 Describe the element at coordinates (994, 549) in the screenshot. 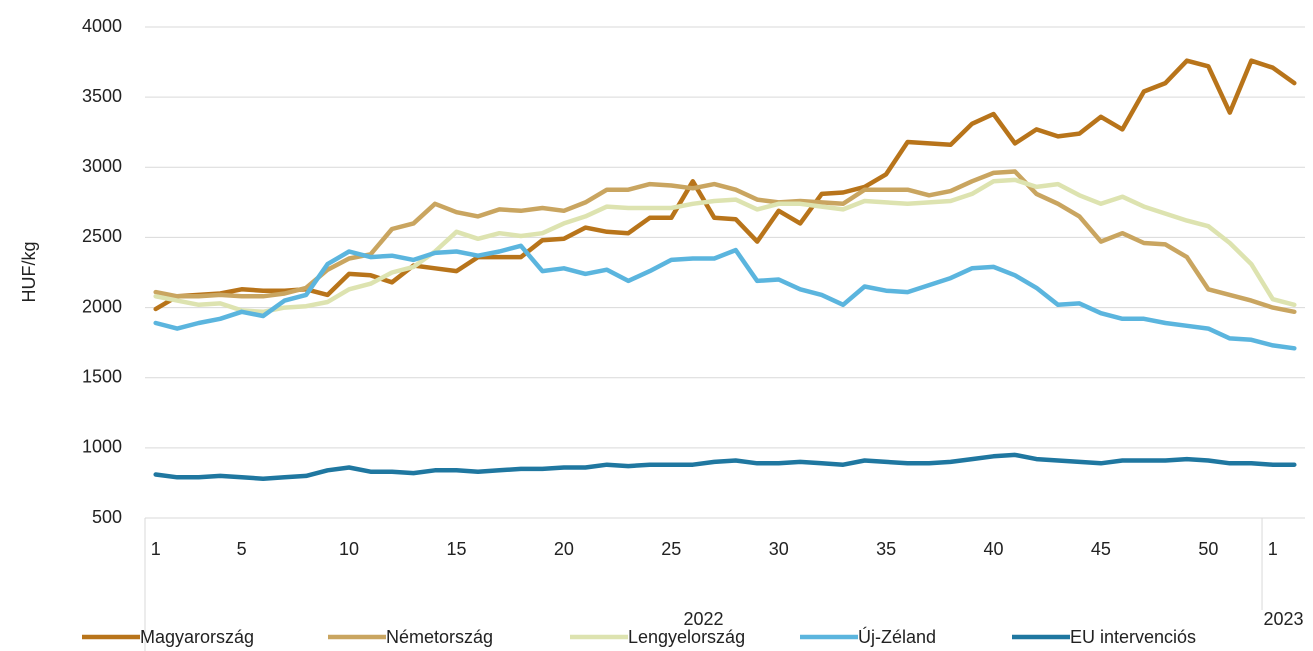

I see `x-tick-label: 40` at that location.